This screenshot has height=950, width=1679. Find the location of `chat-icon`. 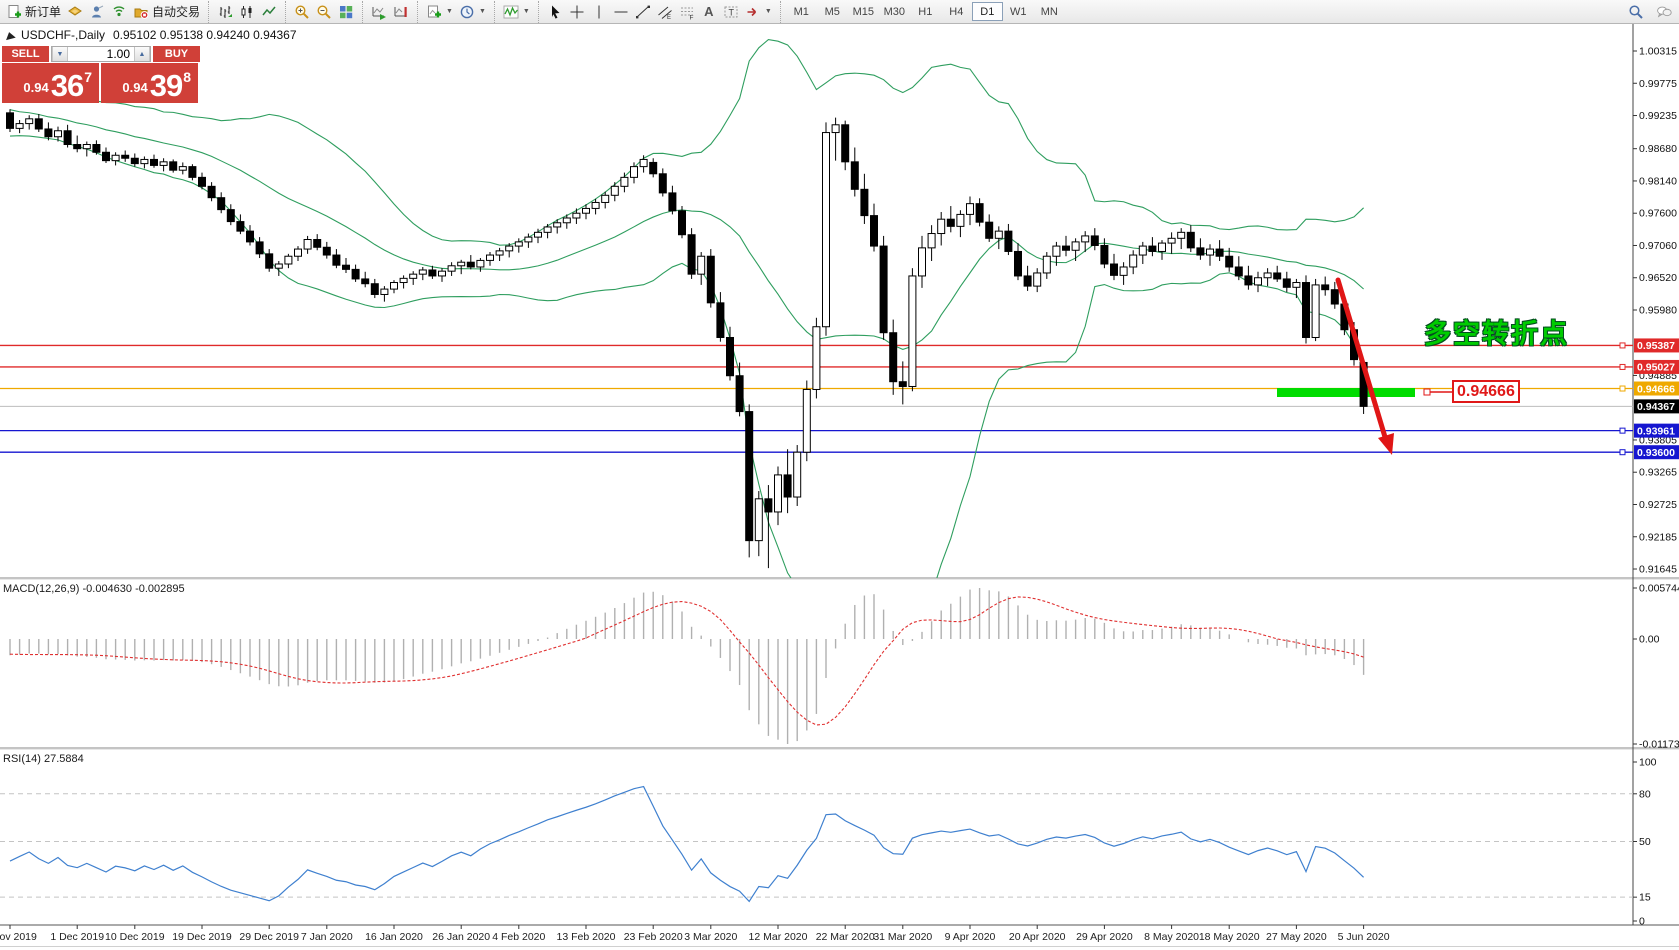

chat-icon is located at coordinates (1664, 12).